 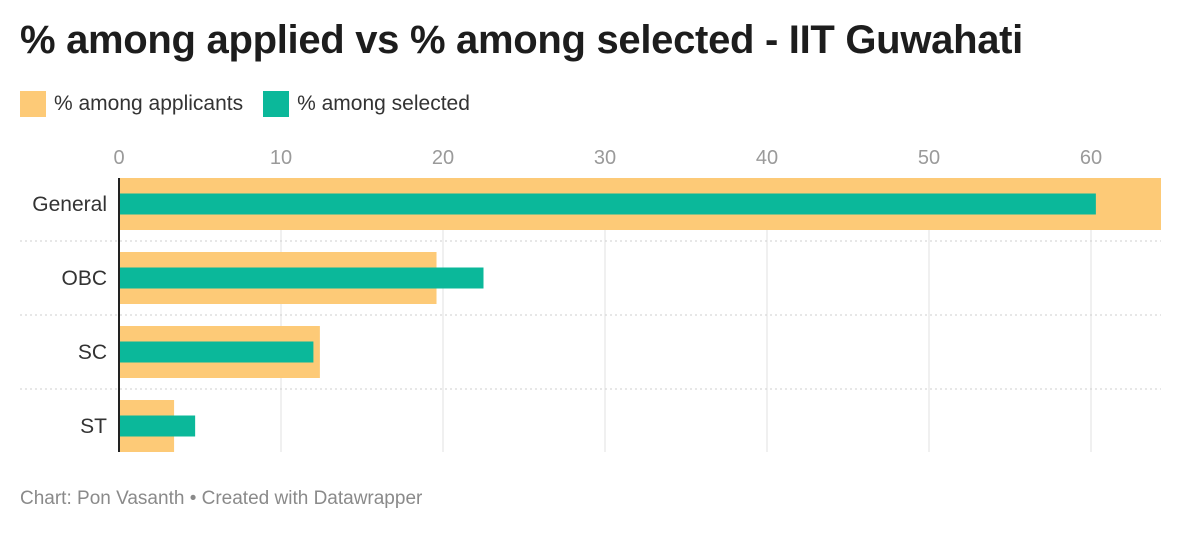 What do you see at coordinates (157, 426) in the screenshot?
I see `bar-selected-st` at bounding box center [157, 426].